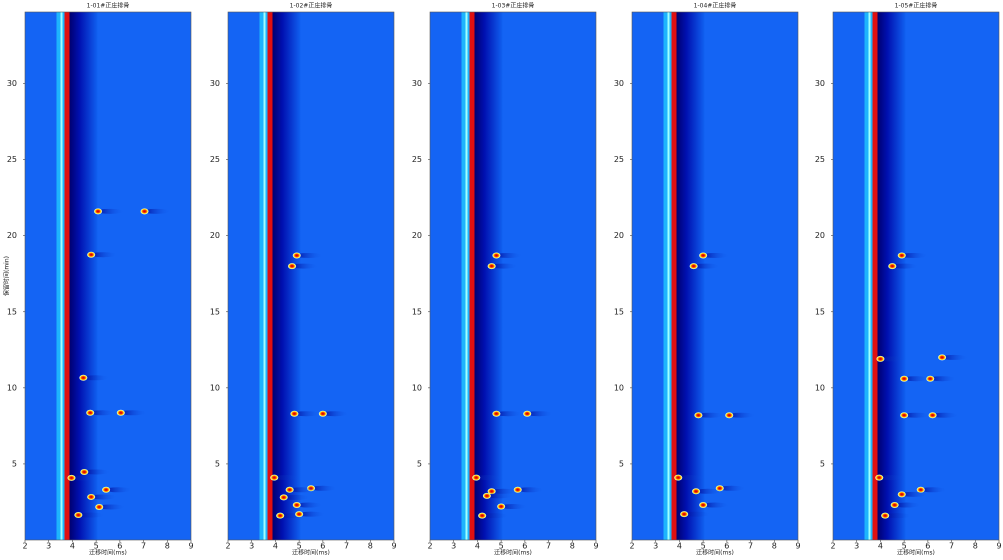 The image size is (1003, 560). Describe the element at coordinates (513, 6) in the screenshot. I see `title: 1-03#正庄排骨` at that location.